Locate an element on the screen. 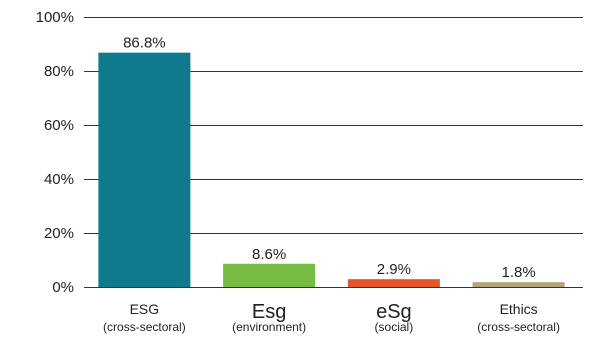 This screenshot has height=338, width=589. y-tick-label: 80% is located at coordinates (59, 71).